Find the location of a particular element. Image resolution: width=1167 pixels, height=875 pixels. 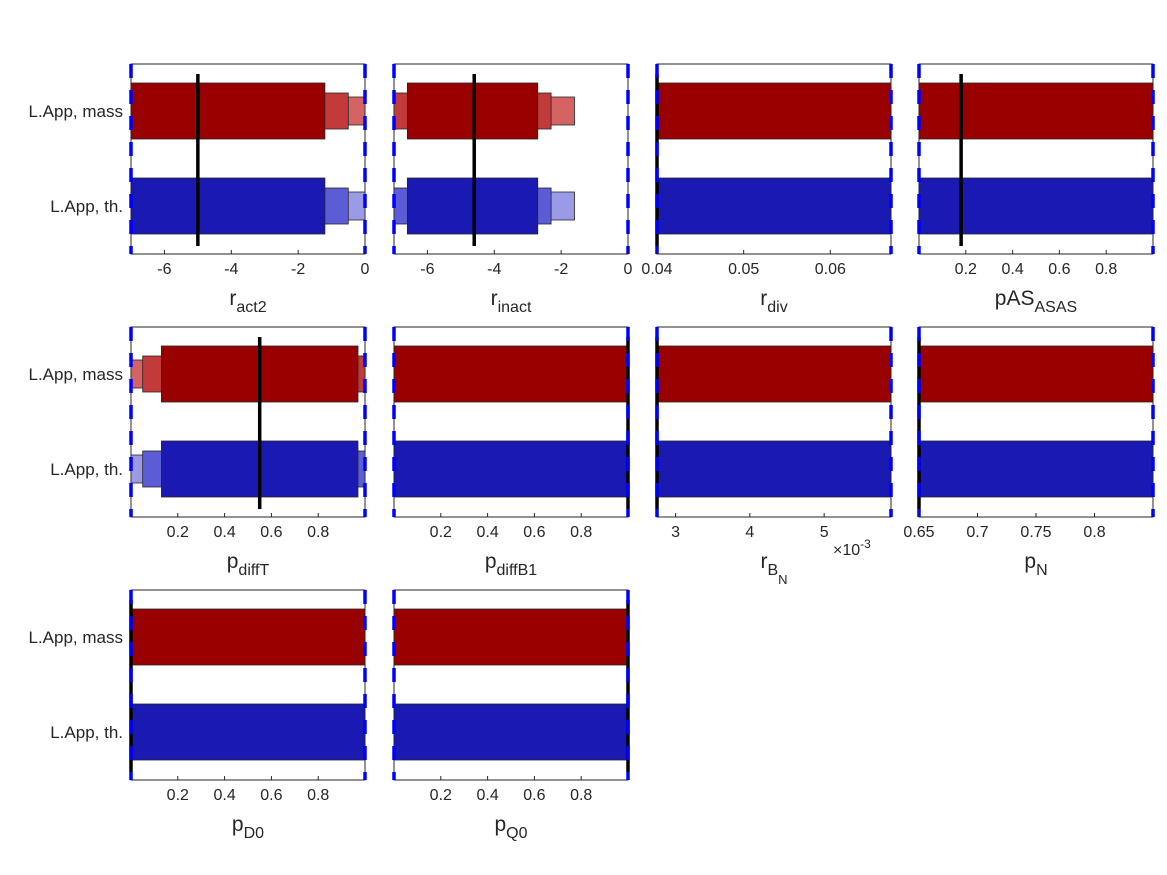

x-tick-label: 3 is located at coordinates (675, 532).